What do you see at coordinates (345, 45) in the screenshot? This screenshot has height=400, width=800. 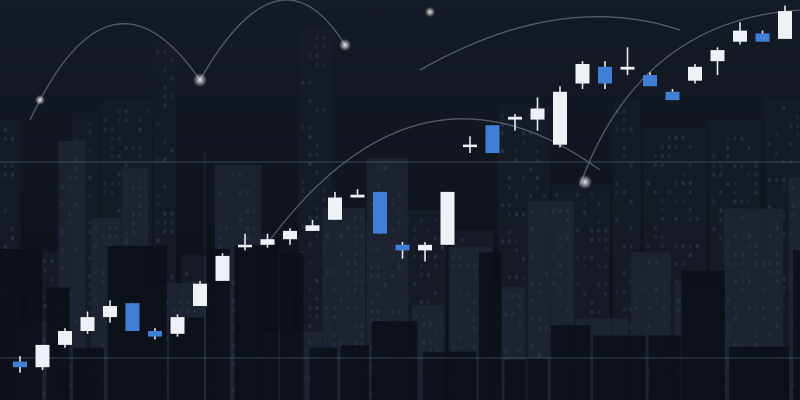 I see `light-node` at bounding box center [345, 45].